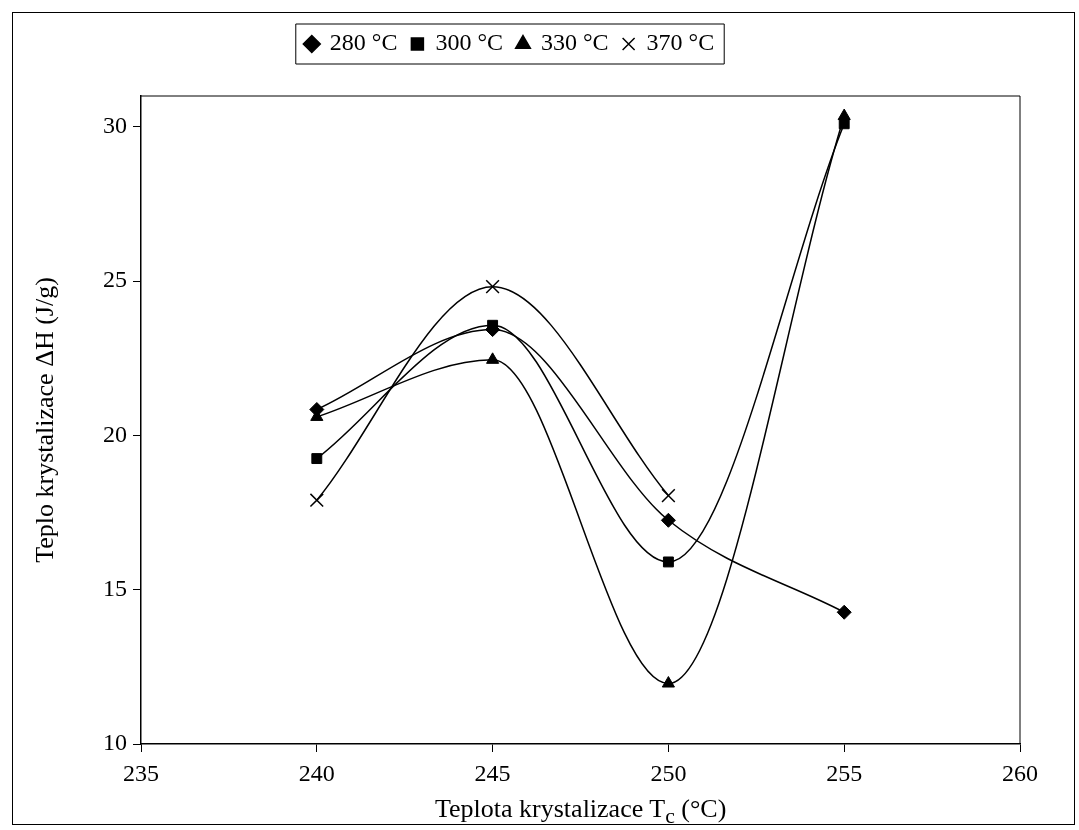  What do you see at coordinates (363, 42) in the screenshot?
I see `legend-label: 280 °C` at bounding box center [363, 42].